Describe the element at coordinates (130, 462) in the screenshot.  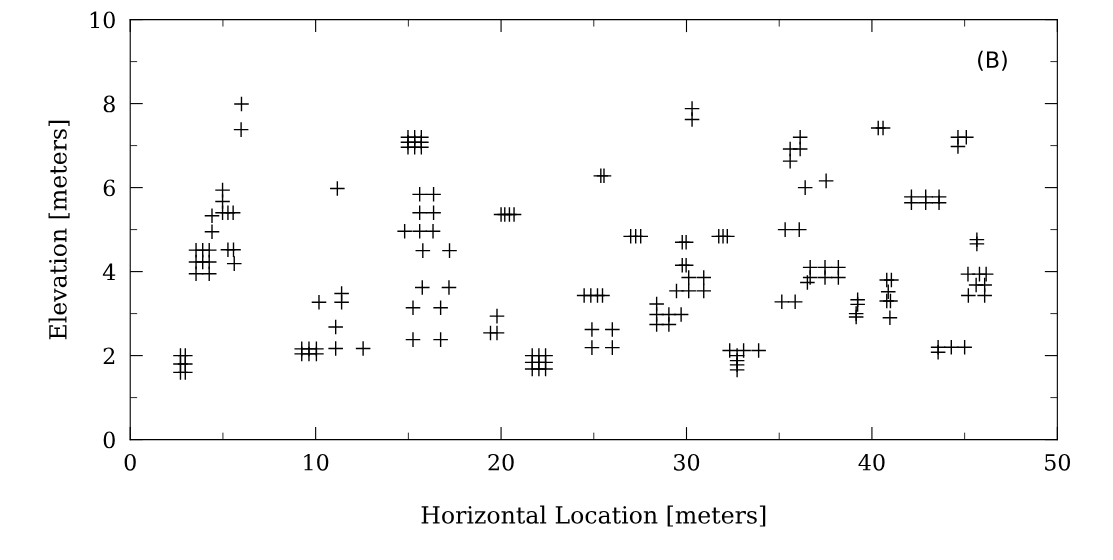
I see `x-tick-label: 0` at that location.